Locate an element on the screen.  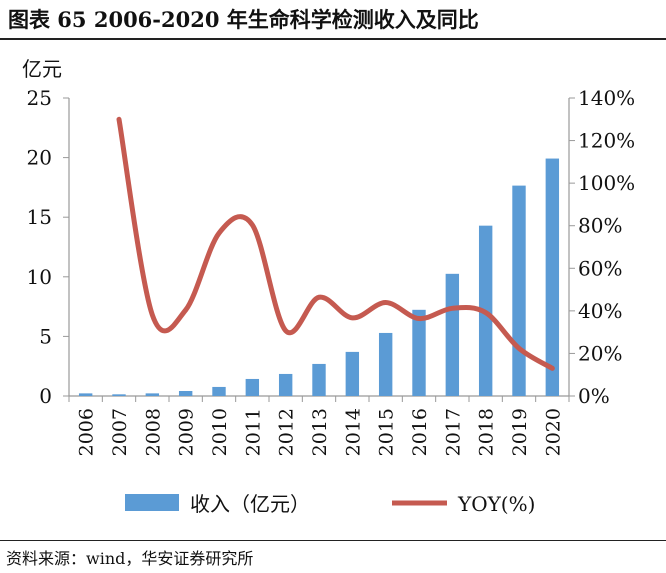
right-tick-label: 100% is located at coordinates (606, 183).